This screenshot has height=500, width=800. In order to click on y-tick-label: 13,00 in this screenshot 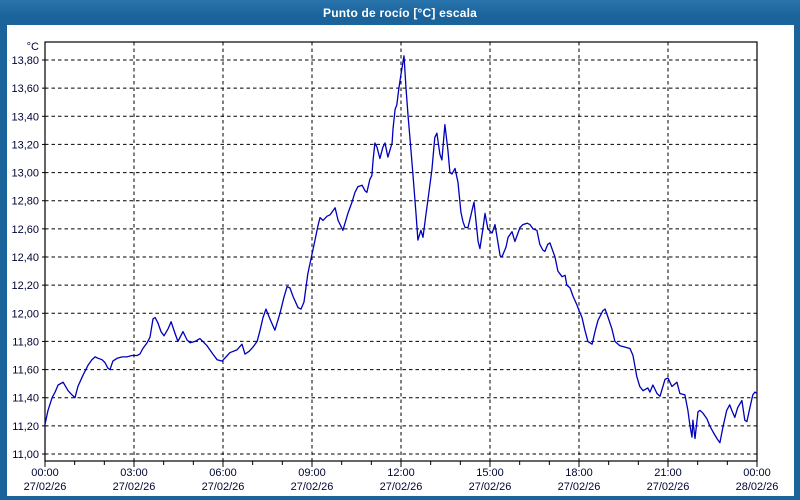, I will do `click(25, 174)`.